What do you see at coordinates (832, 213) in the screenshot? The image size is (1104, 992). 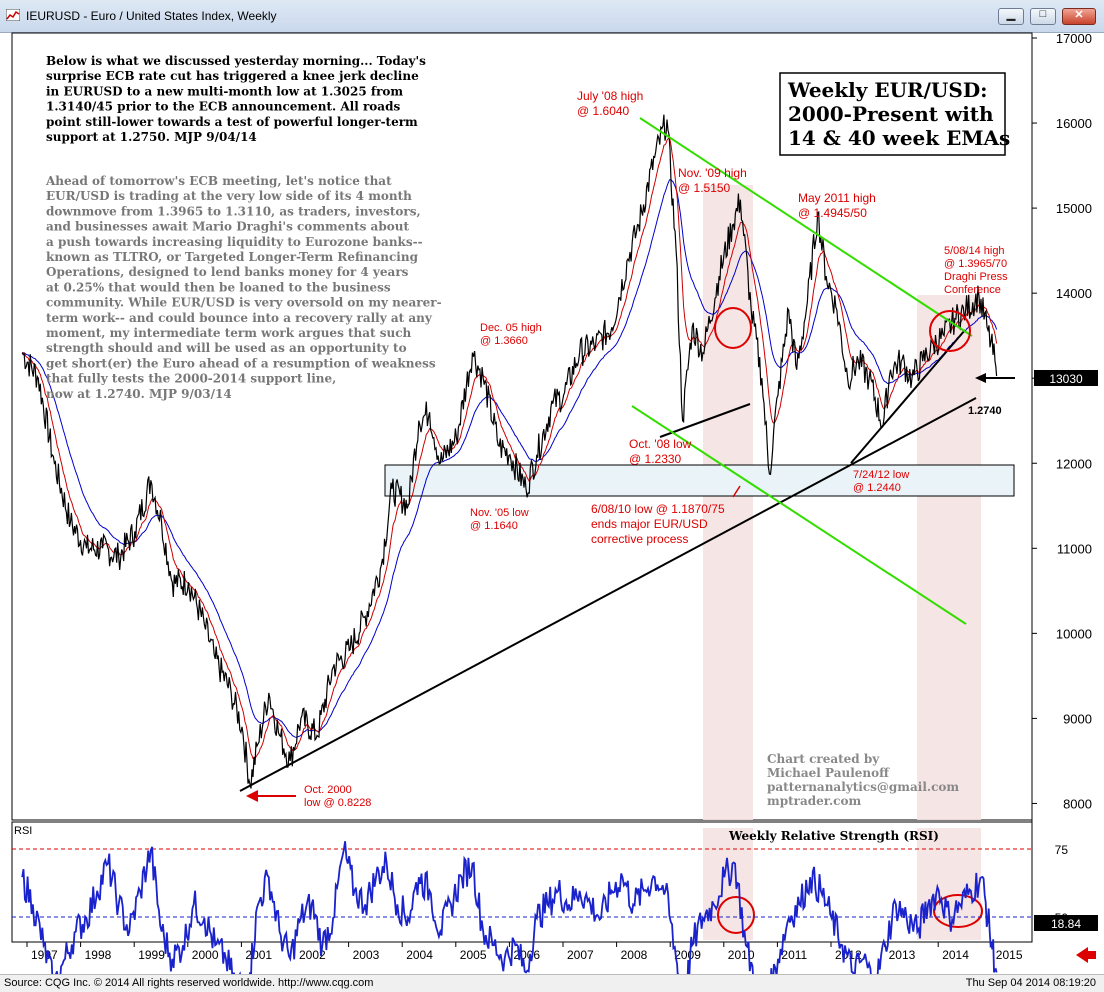 I see `annotation-may11: @ 1.4945/50` at bounding box center [832, 213].